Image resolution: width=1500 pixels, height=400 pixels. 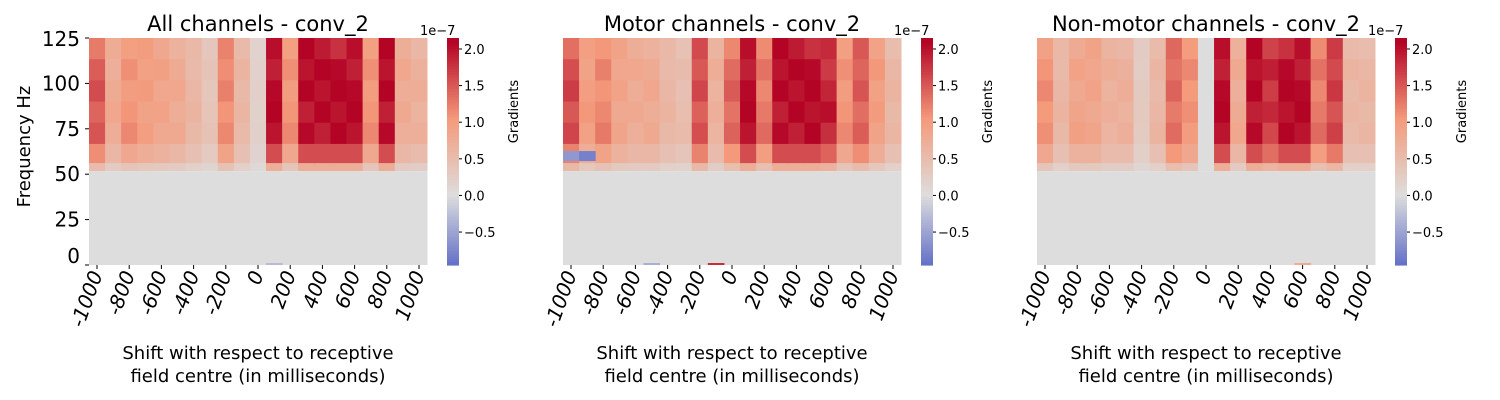 What do you see at coordinates (945, 145) in the screenshot?
I see `colorbar: −0.5 0.0 0.5 1.0 1.5 2.0 1e−7 Gradients` at bounding box center [945, 145].